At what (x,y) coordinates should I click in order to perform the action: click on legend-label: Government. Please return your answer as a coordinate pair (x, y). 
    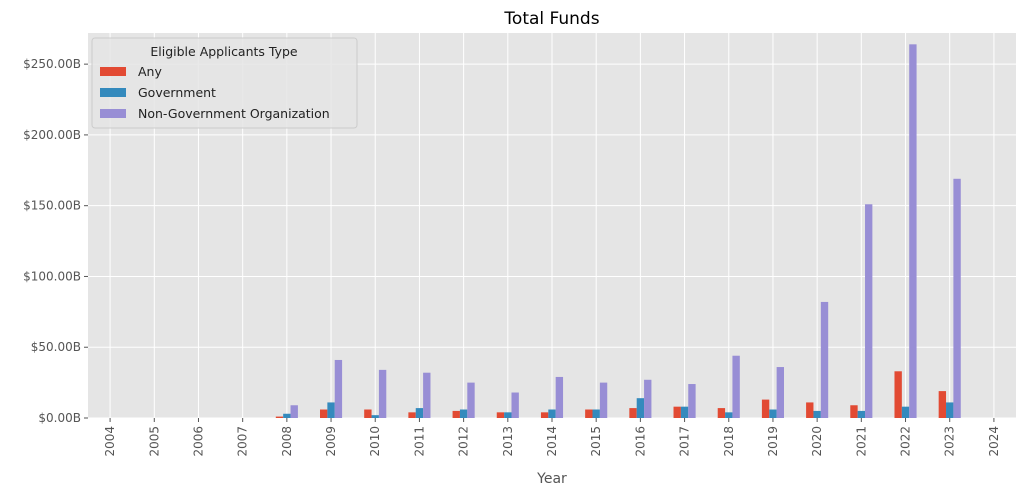
    Looking at the image, I should click on (177, 92).